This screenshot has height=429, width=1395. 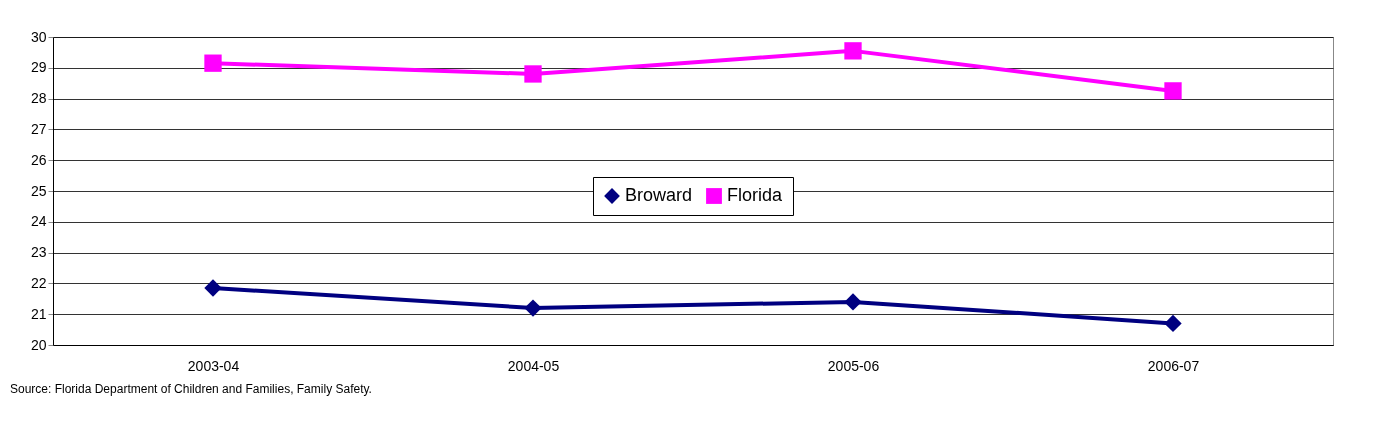 What do you see at coordinates (38, 313) in the screenshot?
I see `y-tick-label: 21` at bounding box center [38, 313].